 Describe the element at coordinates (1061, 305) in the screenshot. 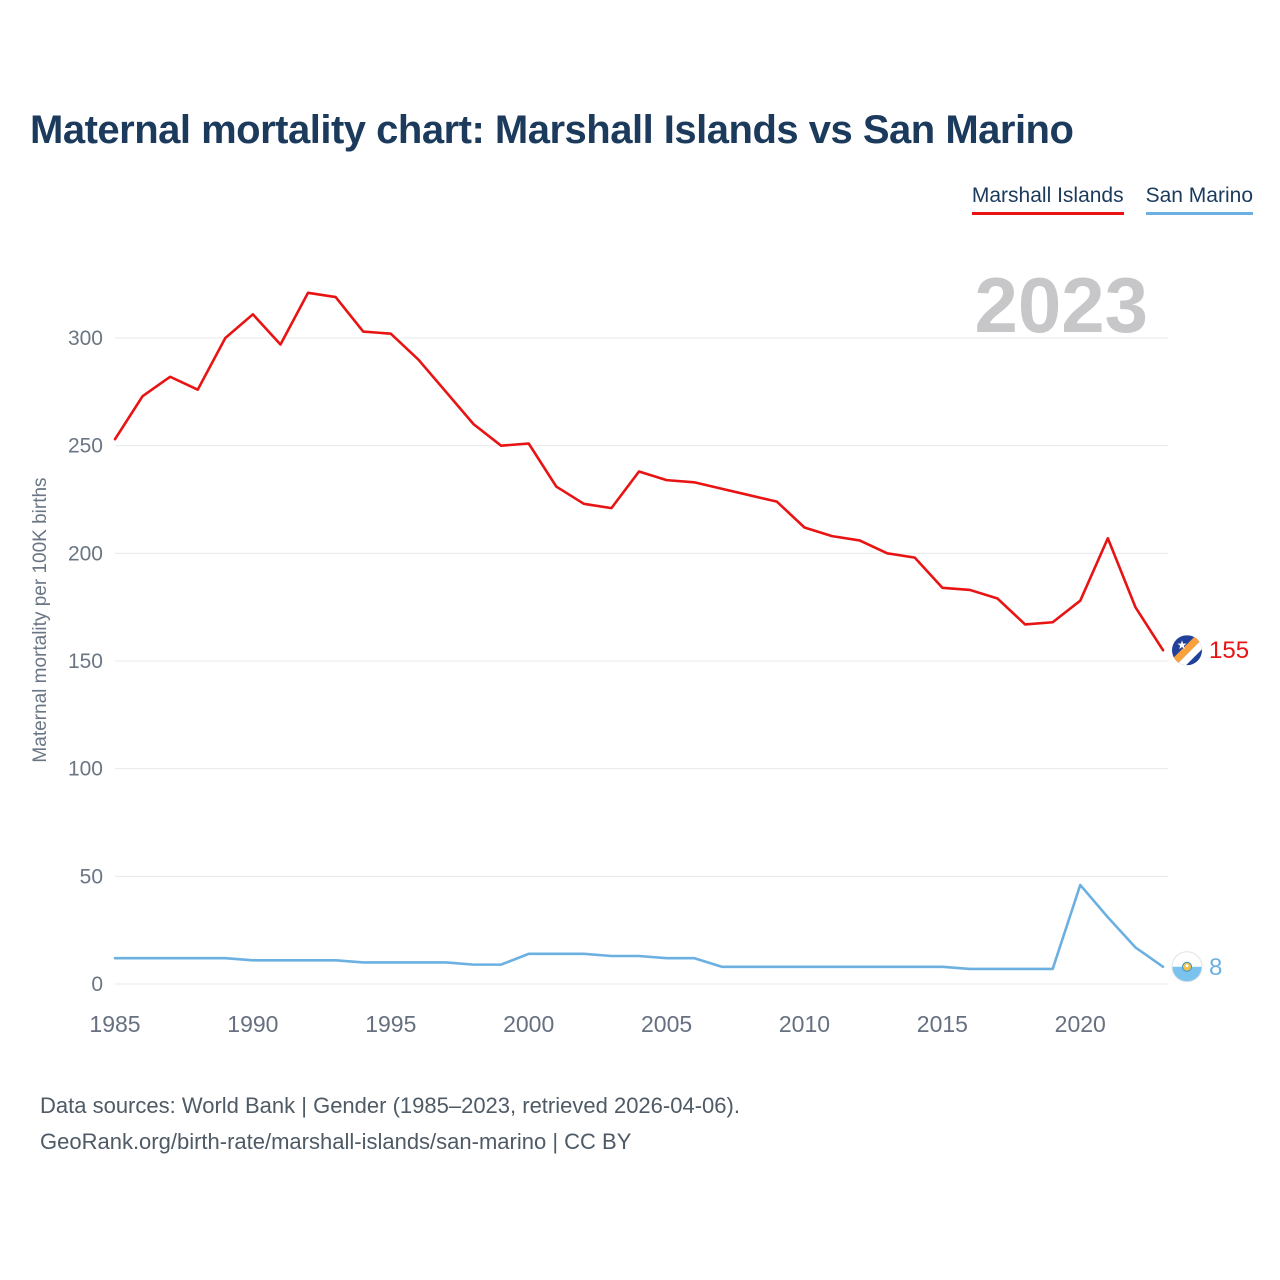

I see `year-watermark: 2023` at that location.